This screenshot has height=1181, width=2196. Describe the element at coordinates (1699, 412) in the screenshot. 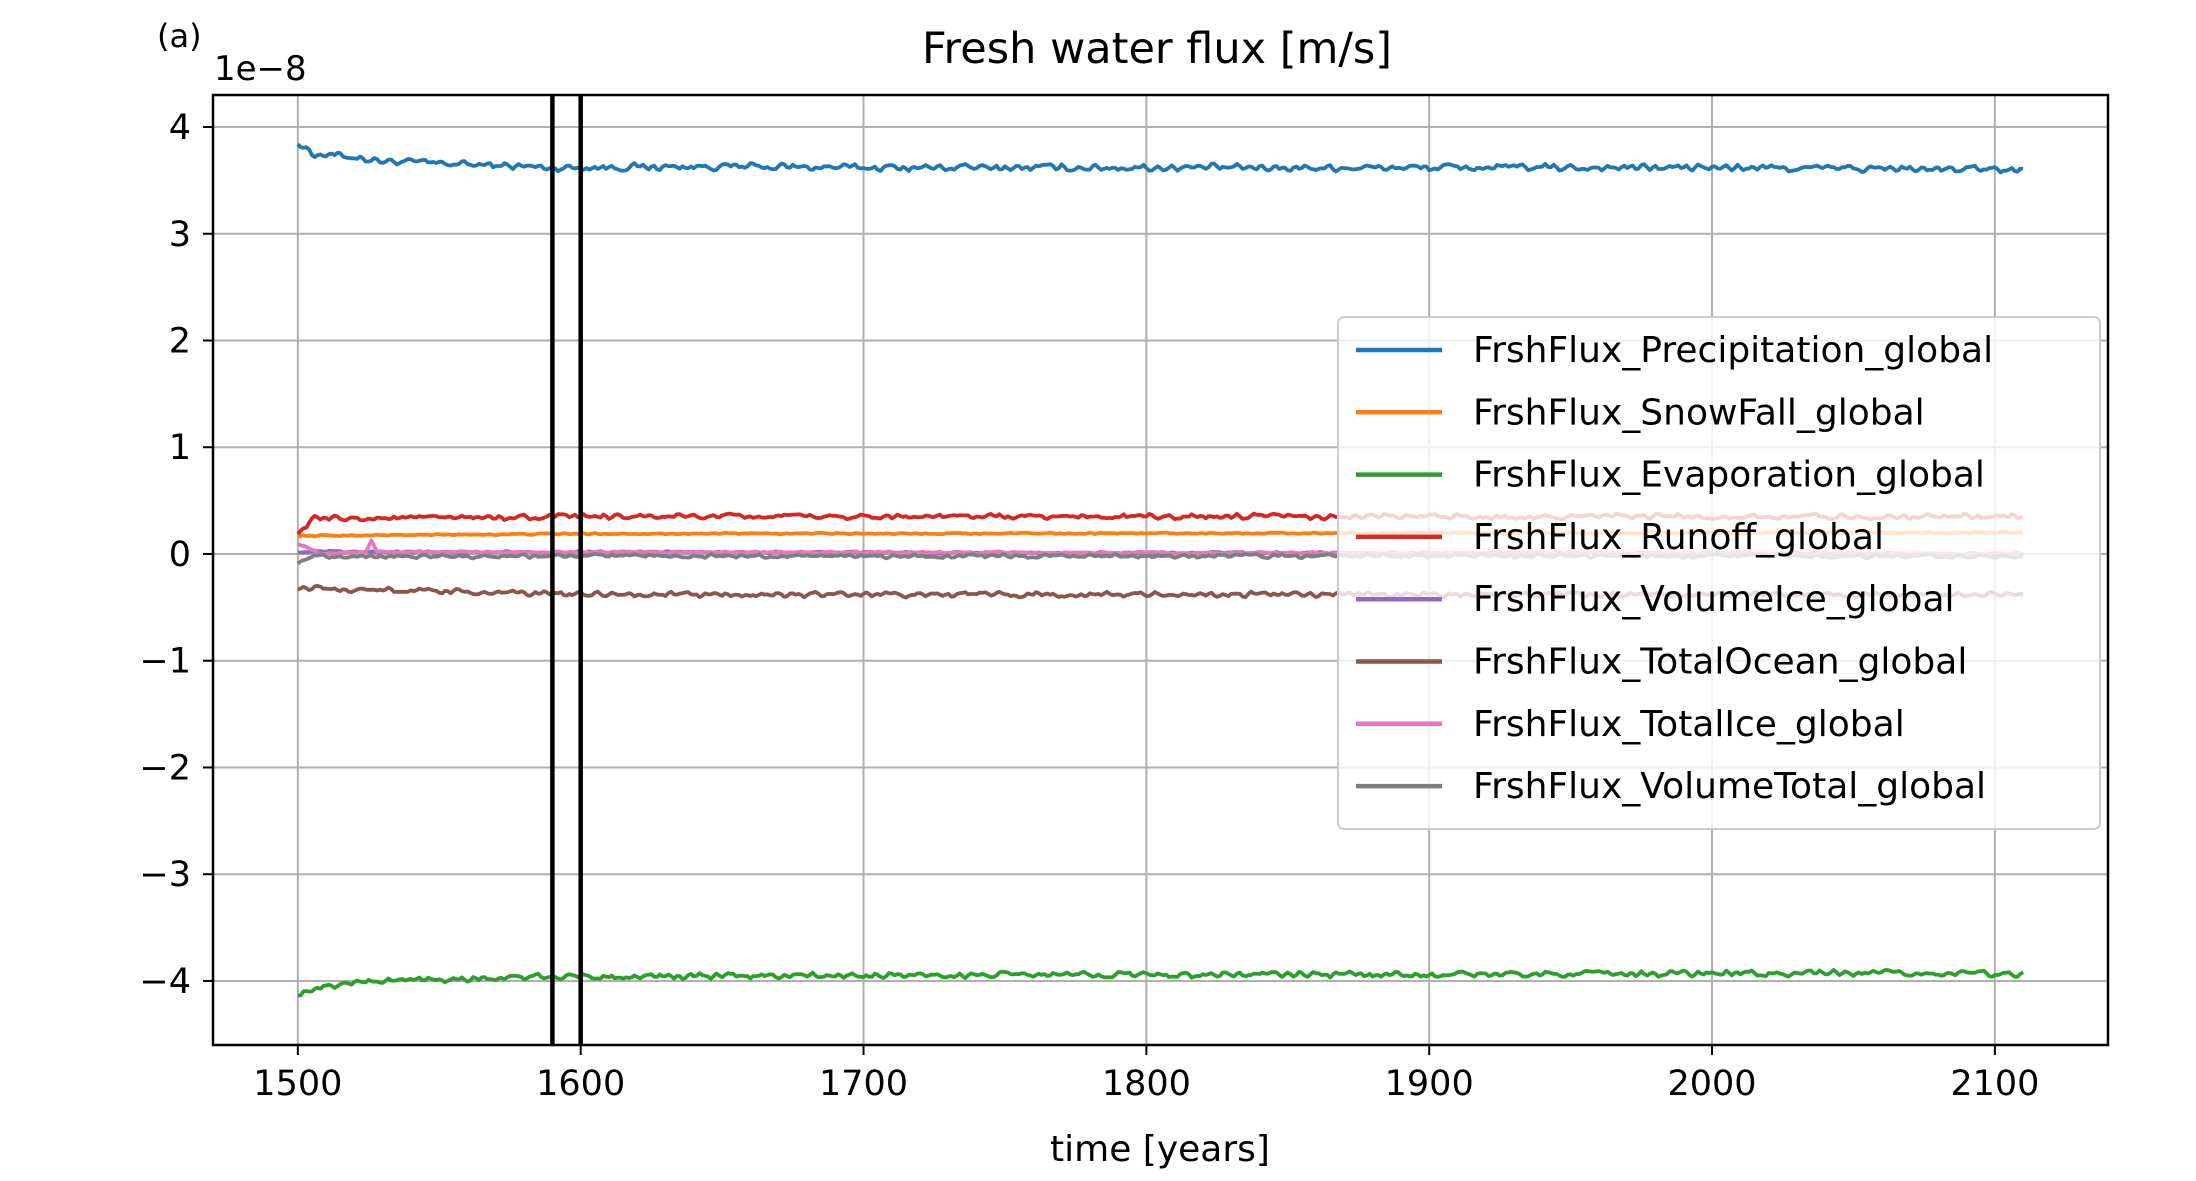

I see `legend-label: FrshFlux_SnowFall_global` at that location.